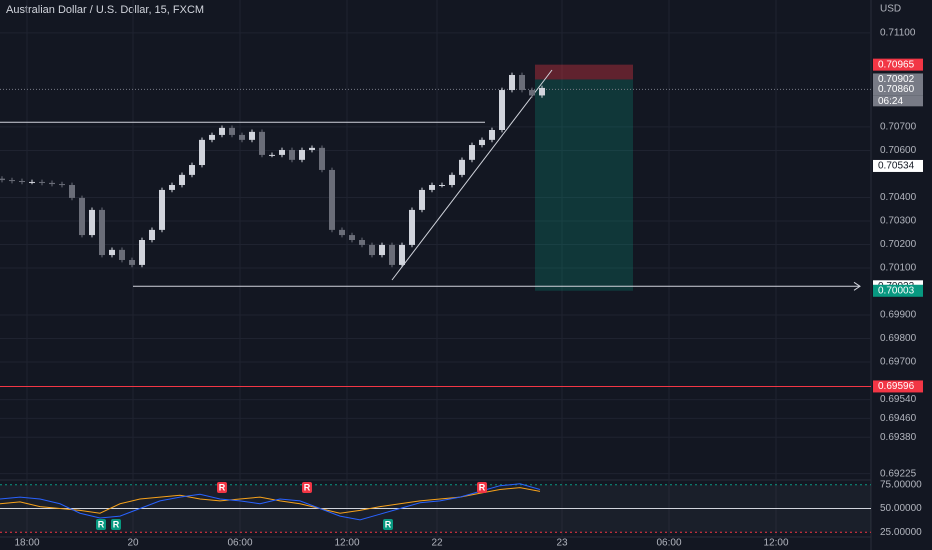  I want to click on price-tag-label: 0.70902, so click(896, 79).